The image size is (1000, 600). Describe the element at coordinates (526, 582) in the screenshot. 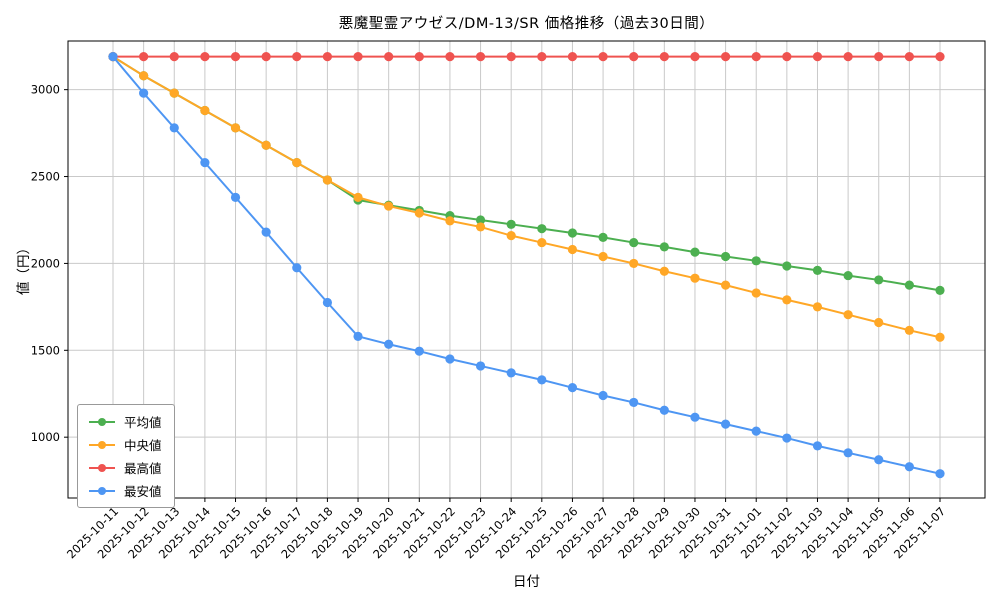

I see `x-axis-label: 日付` at that location.